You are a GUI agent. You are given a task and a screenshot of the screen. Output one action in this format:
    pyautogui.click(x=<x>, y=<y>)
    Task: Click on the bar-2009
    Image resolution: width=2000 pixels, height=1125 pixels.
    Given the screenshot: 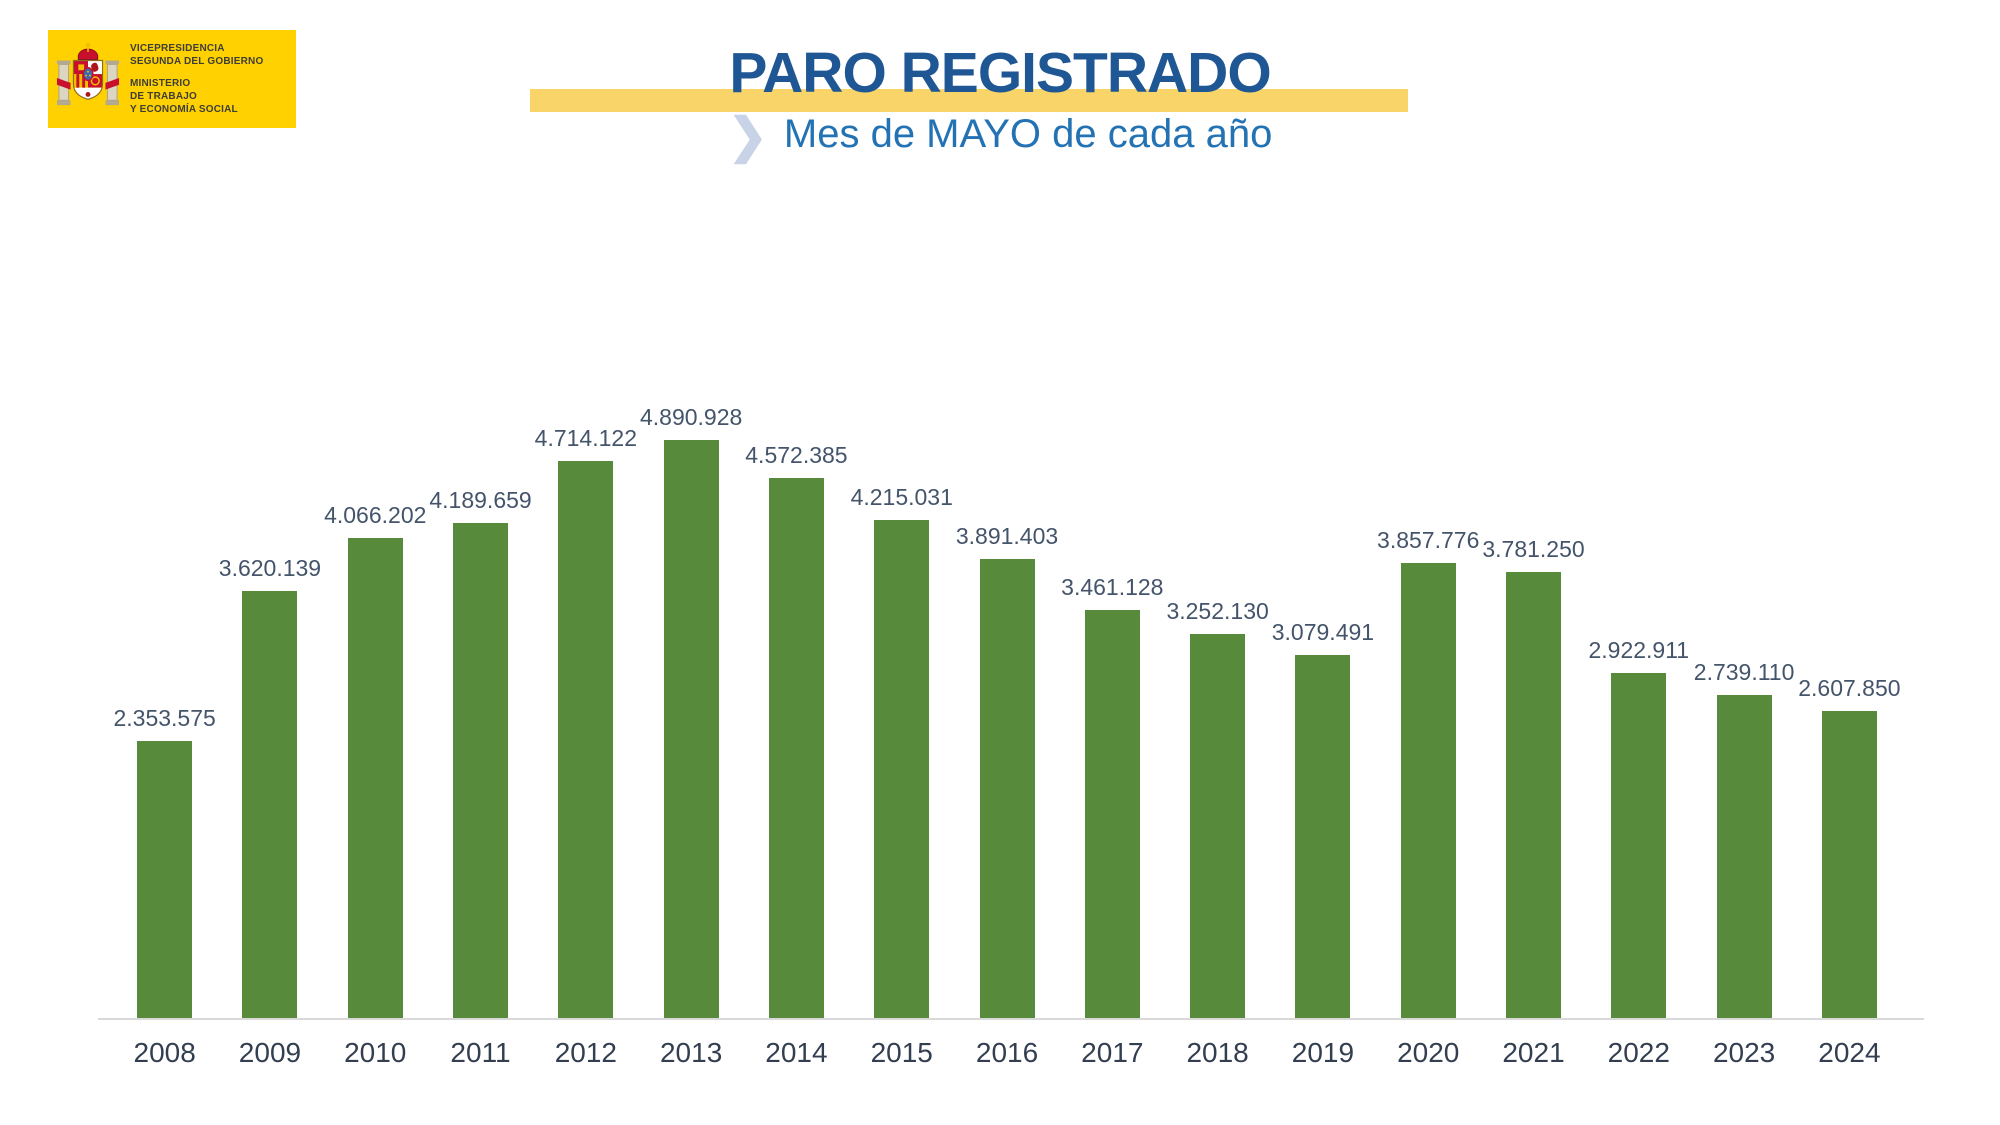 What is the action you would take?
    pyautogui.click(x=270, y=805)
    